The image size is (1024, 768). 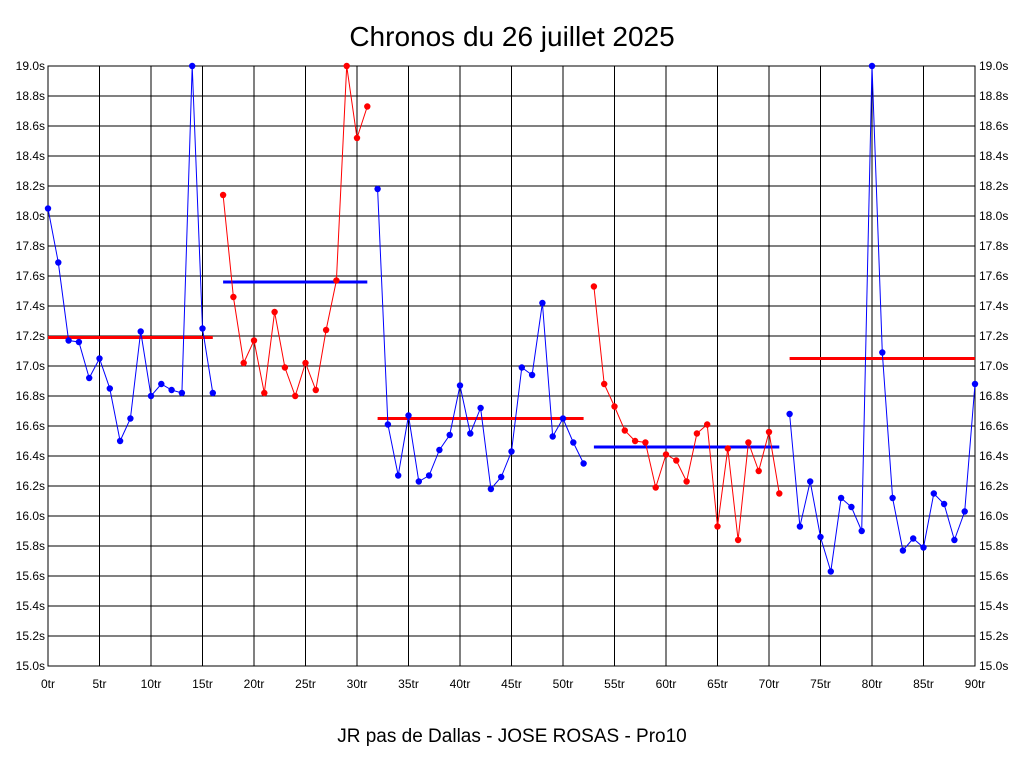 What do you see at coordinates (460, 684) in the screenshot?
I see `x-tick-label: 40tr` at bounding box center [460, 684].